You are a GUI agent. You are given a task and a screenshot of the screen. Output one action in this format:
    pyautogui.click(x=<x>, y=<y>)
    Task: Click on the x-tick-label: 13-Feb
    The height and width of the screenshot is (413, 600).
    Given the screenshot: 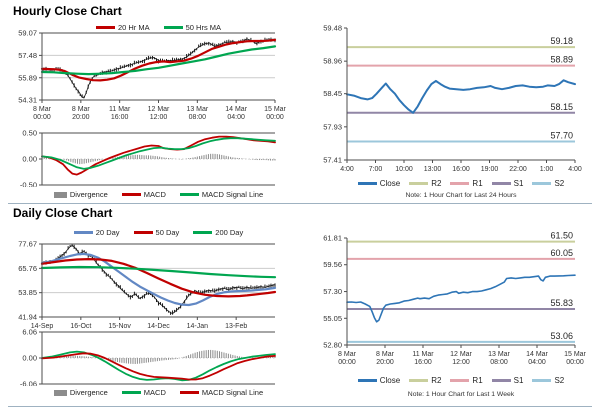 What is the action you would take?
    pyautogui.click(x=236, y=326)
    